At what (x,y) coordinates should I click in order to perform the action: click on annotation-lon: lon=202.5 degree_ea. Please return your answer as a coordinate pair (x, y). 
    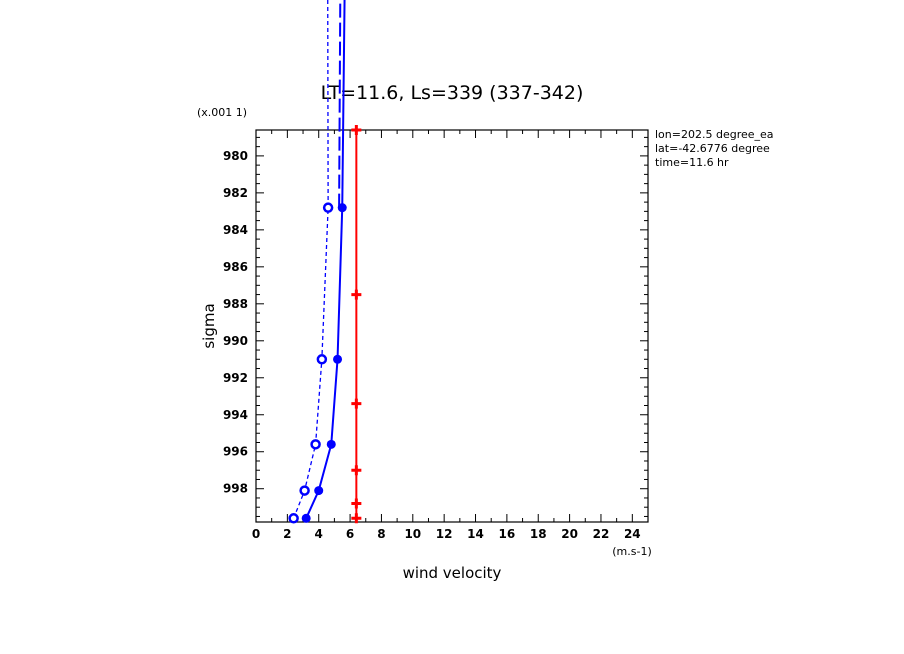
    Looking at the image, I should click on (714, 134).